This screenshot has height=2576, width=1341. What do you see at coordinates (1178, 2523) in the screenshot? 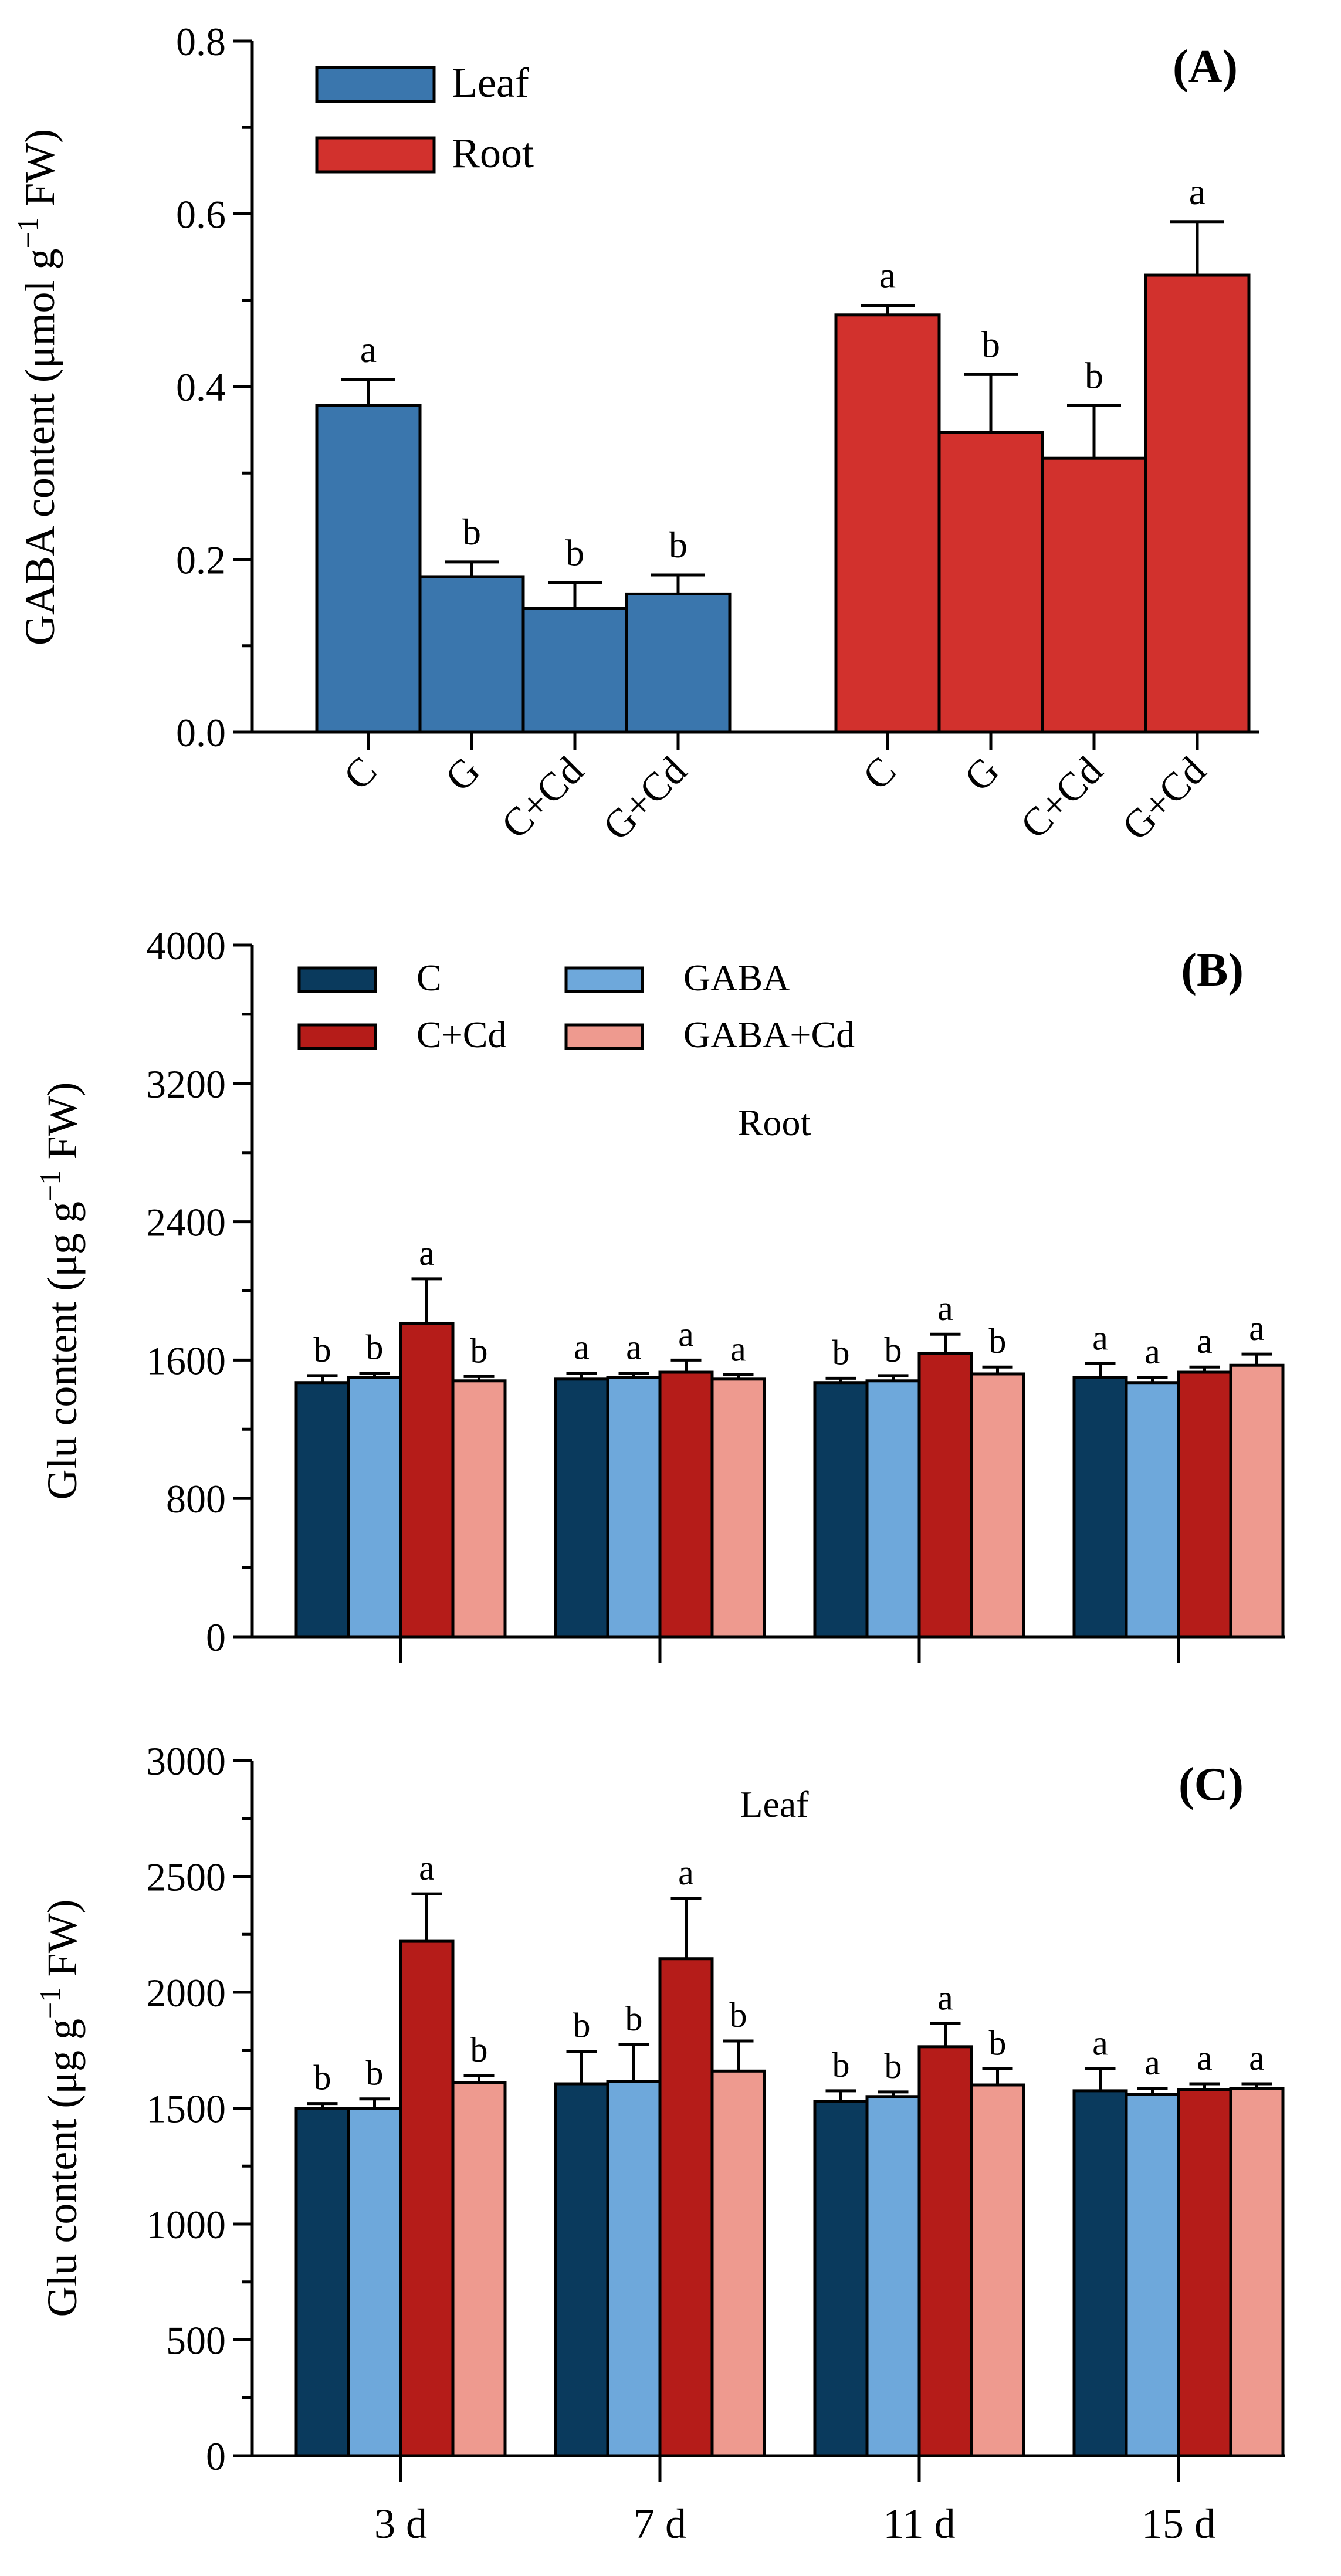
I see `x-tick-label: 15 d` at bounding box center [1178, 2523].